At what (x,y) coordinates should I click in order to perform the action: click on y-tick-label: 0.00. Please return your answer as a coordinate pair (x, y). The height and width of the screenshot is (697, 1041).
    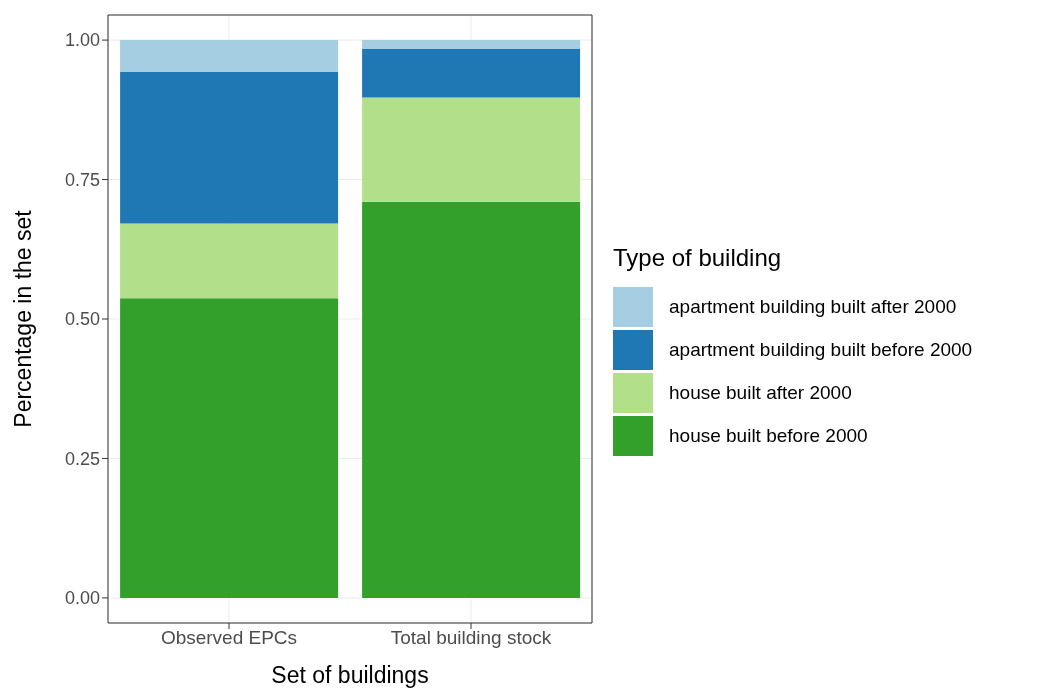
    Looking at the image, I should click on (82, 598).